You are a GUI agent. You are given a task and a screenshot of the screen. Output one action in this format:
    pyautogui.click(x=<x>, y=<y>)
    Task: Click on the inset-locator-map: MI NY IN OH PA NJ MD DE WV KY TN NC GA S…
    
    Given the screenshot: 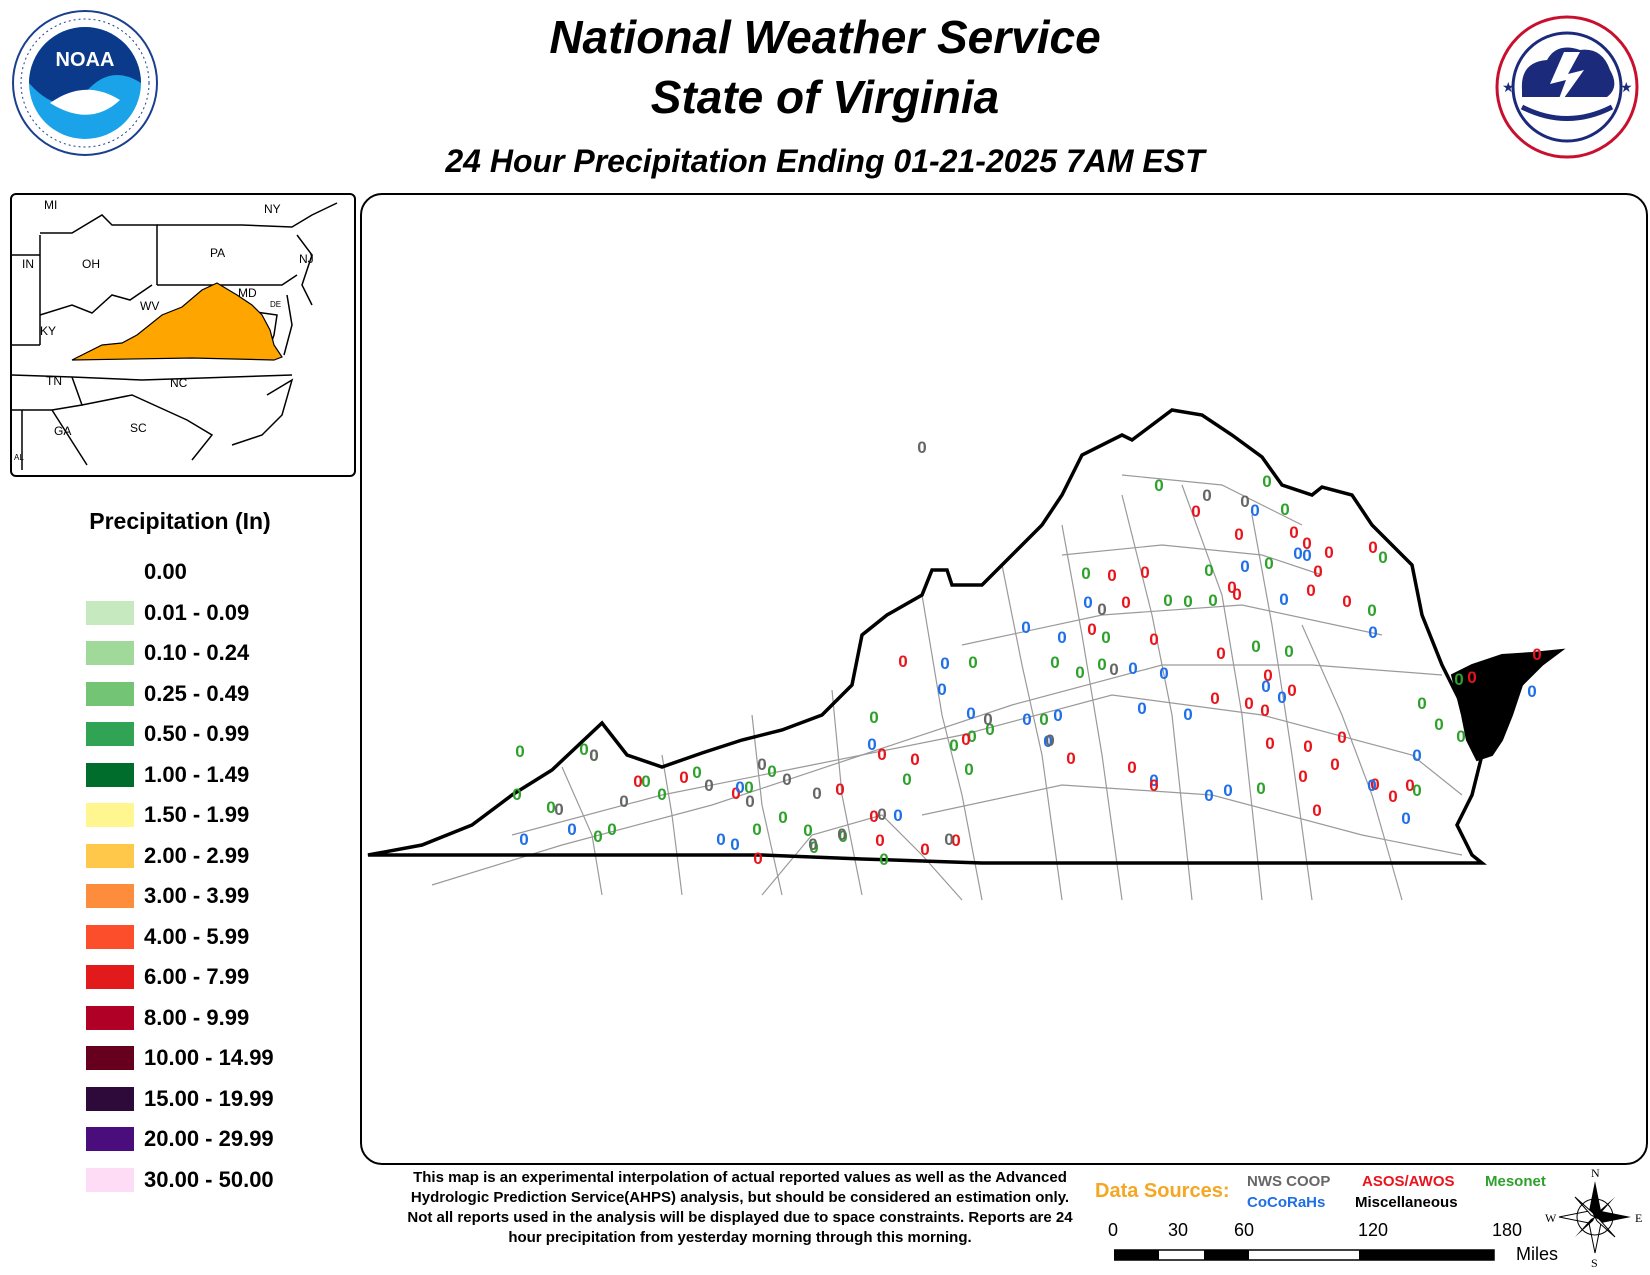 What is the action you would take?
    pyautogui.click(x=183, y=335)
    